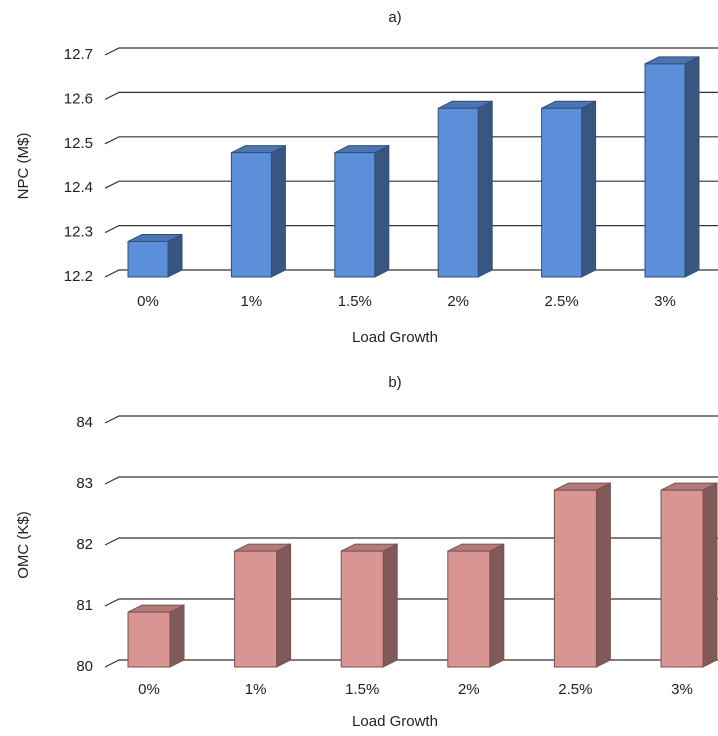 The width and height of the screenshot is (718, 736). I want to click on y-tick-label: 82, so click(84, 544).